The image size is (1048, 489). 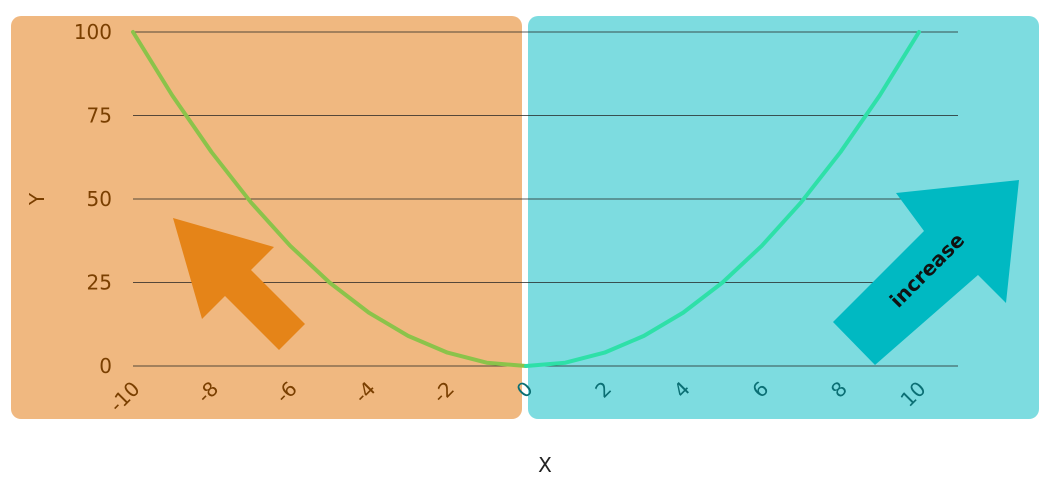 What do you see at coordinates (99, 116) in the screenshot?
I see `y-tick-label: 75` at bounding box center [99, 116].